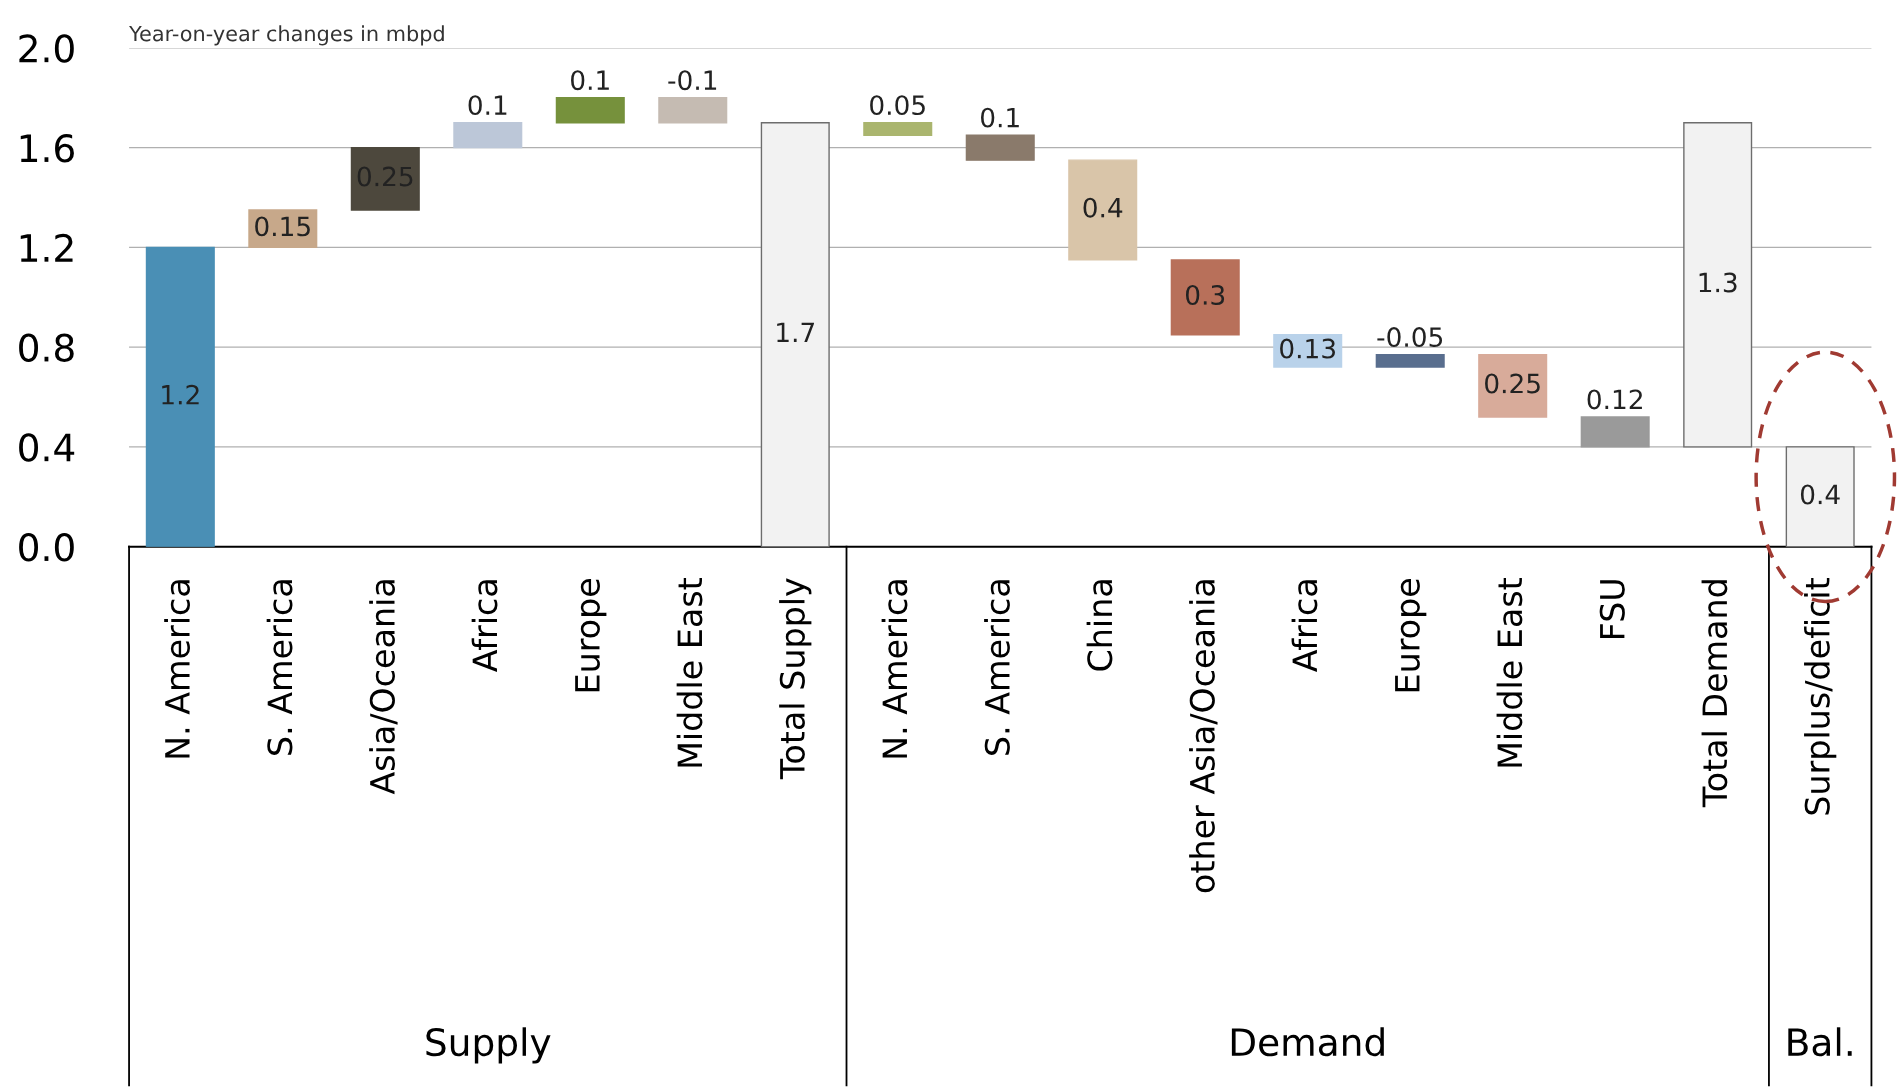  Describe the element at coordinates (383, 687) in the screenshot. I see `x-tick-label: Asia/Oceania` at that location.